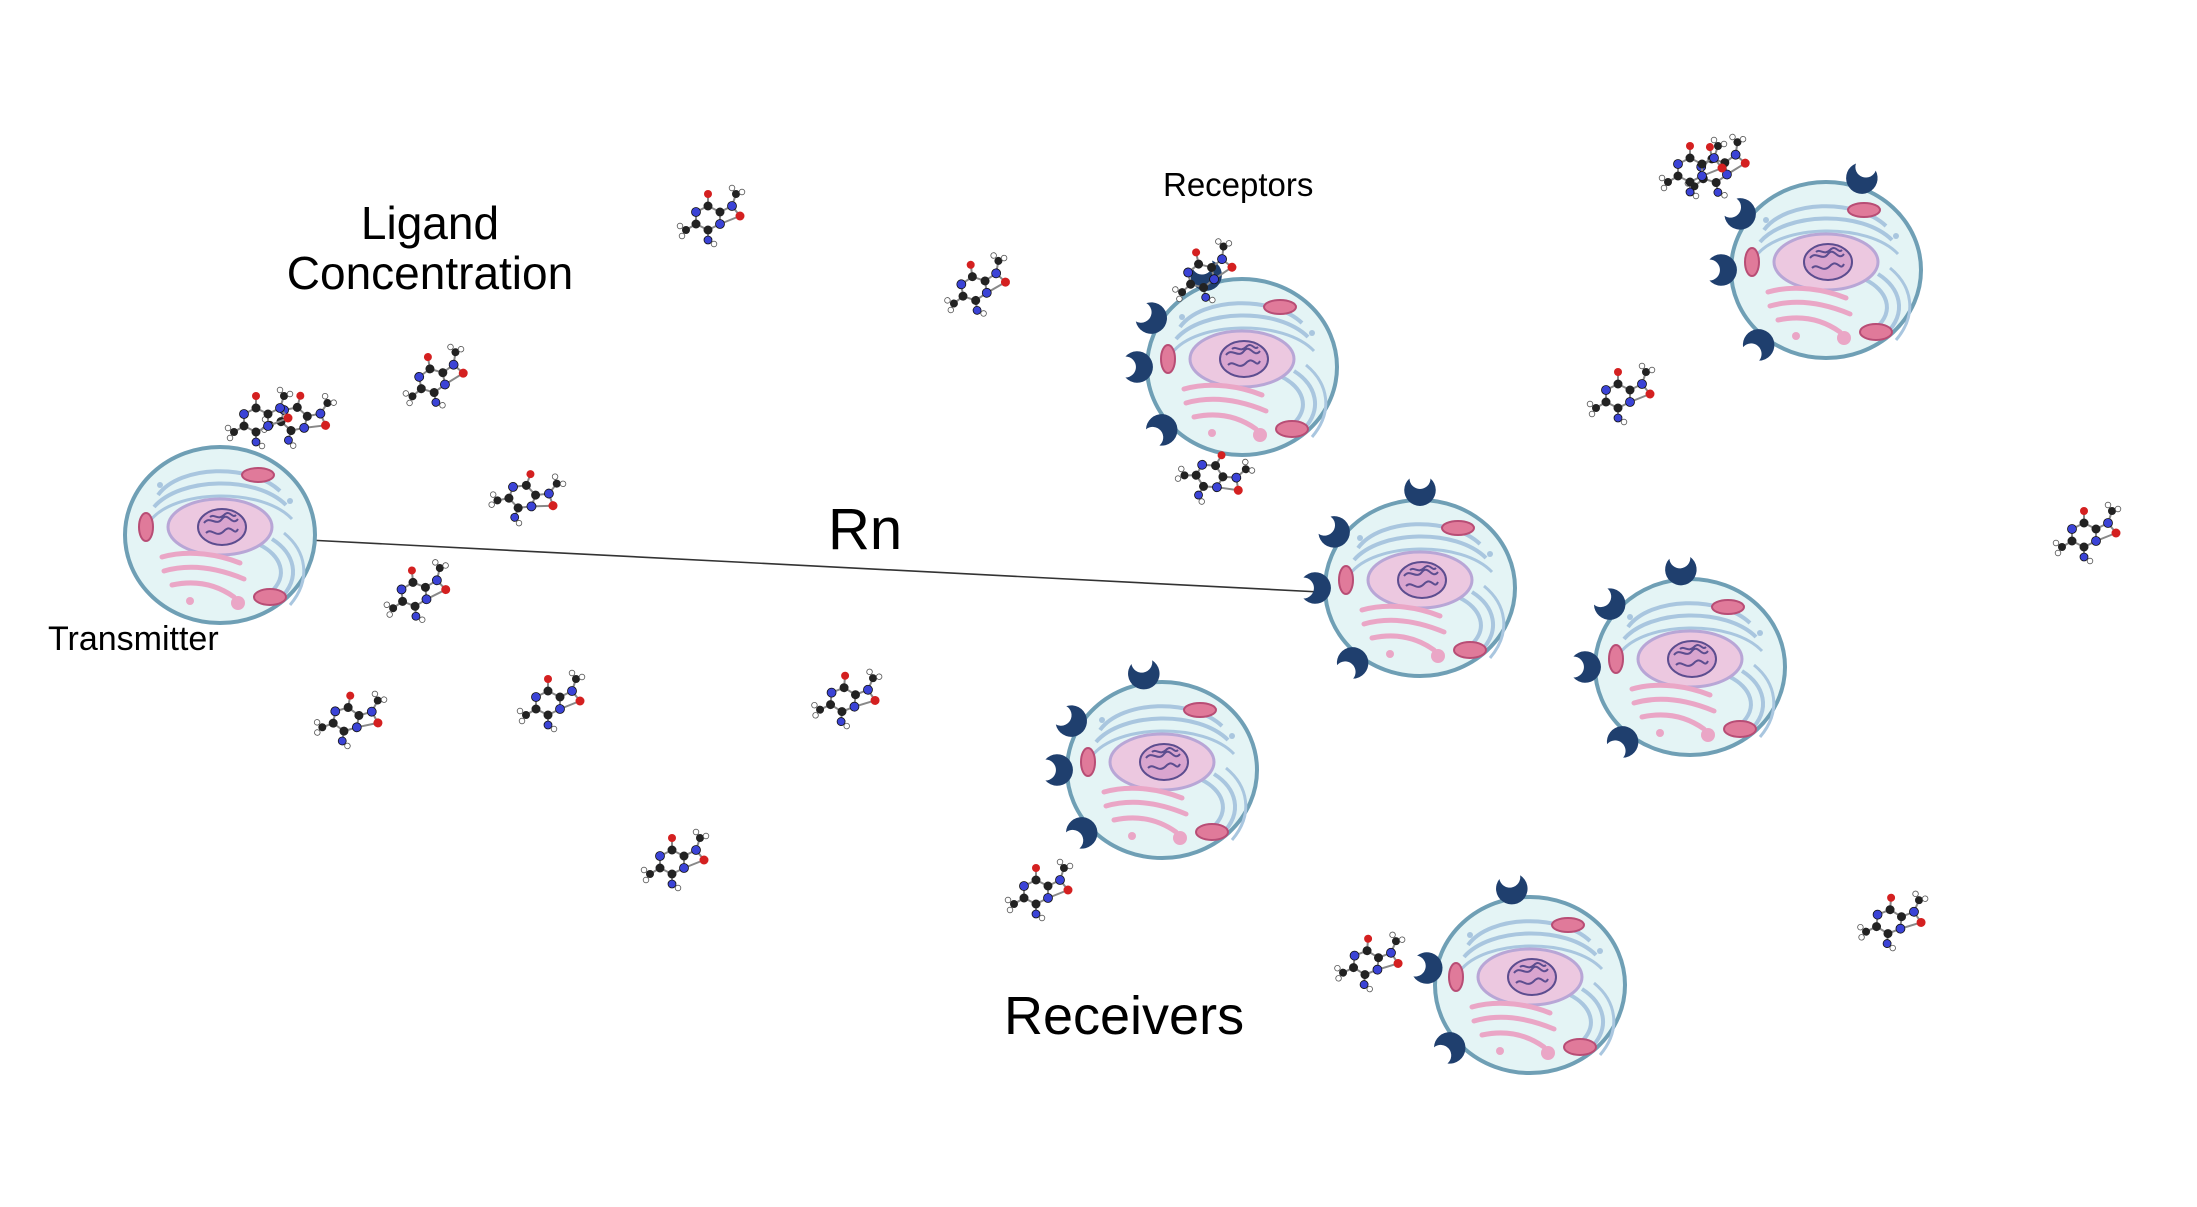 This screenshot has width=2197, height=1207. What do you see at coordinates (430, 223) in the screenshot?
I see `ligand-label-line1: Ligand` at bounding box center [430, 223].